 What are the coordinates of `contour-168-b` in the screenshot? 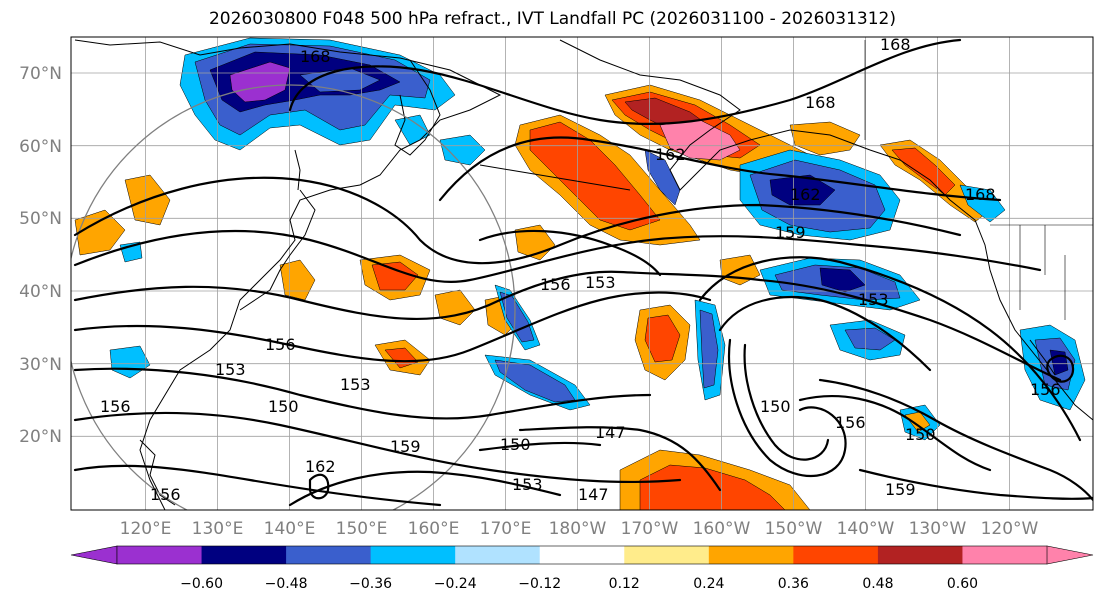 It's located at (720, 169).